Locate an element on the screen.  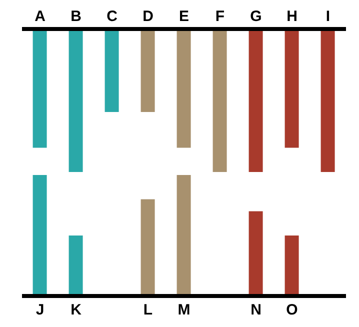
x-tick-label: L is located at coordinates (148, 310).